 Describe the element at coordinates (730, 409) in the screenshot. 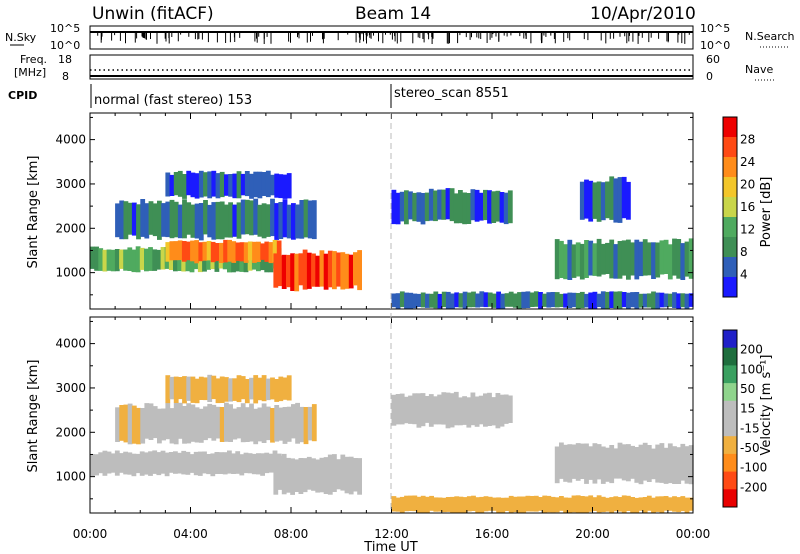

I see `colorbar-swatch` at that location.